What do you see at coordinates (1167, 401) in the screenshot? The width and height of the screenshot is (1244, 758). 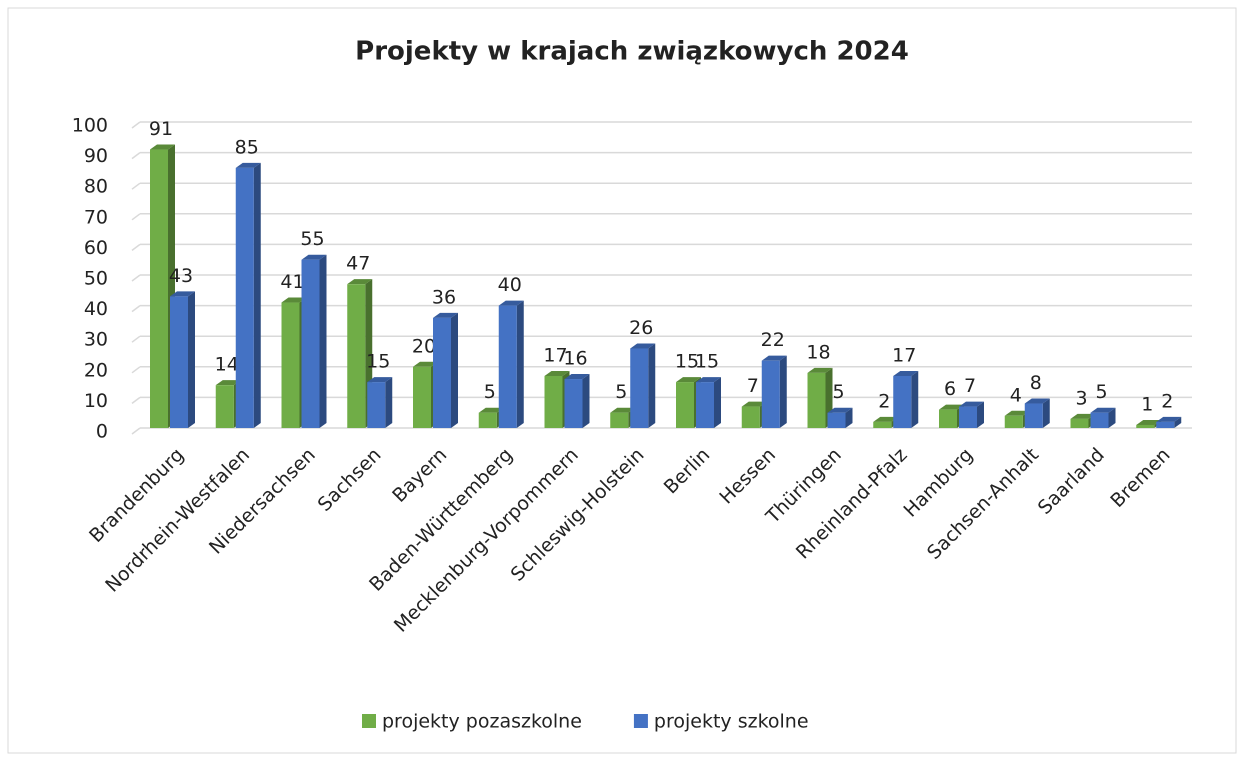 I see `data-label: 2` at bounding box center [1167, 401].